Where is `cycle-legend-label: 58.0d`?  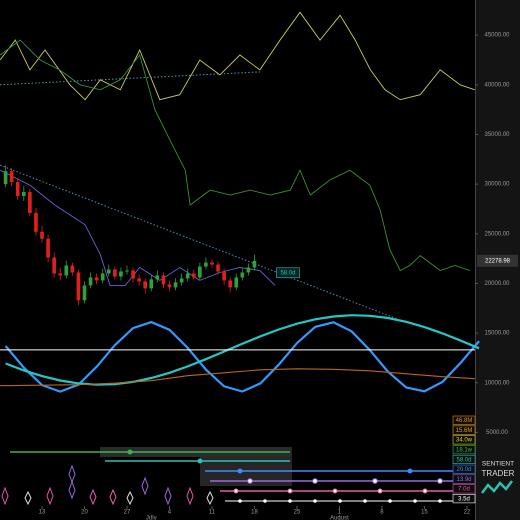 cycle-legend-label: 58.0d is located at coordinates (463, 460).